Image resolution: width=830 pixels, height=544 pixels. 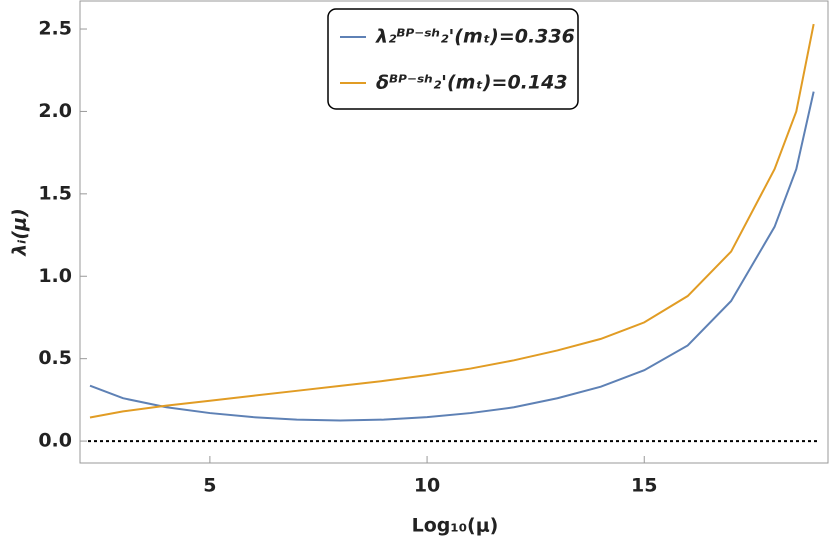 What do you see at coordinates (55, 276) in the screenshot?
I see `y-tick-label: 1.0` at bounding box center [55, 276].